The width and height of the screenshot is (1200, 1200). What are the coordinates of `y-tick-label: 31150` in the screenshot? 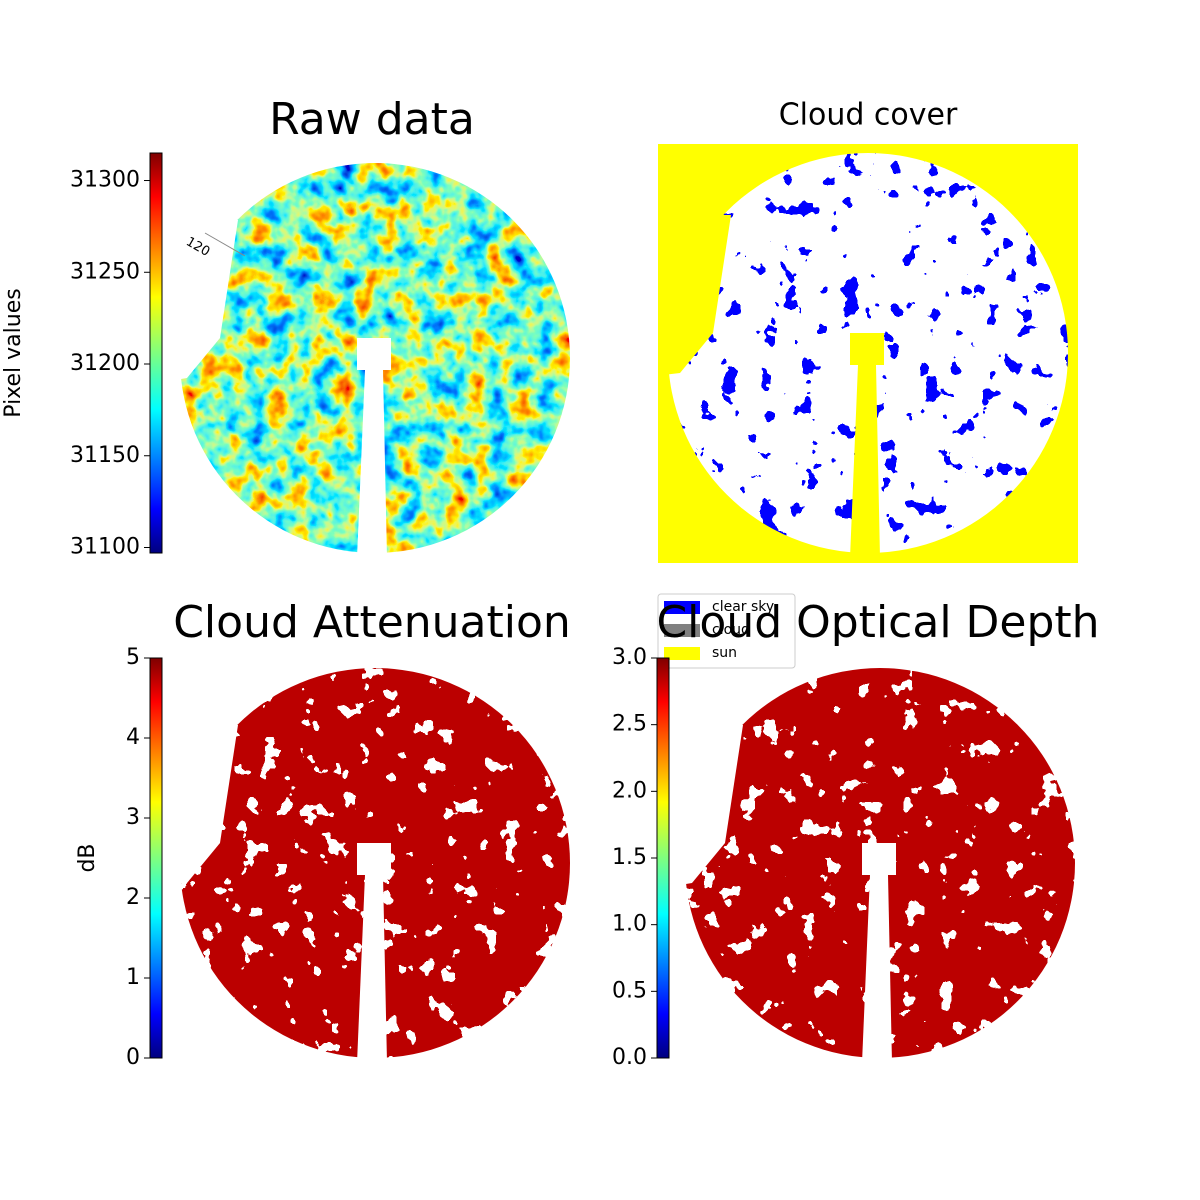 It's located at (105, 455).